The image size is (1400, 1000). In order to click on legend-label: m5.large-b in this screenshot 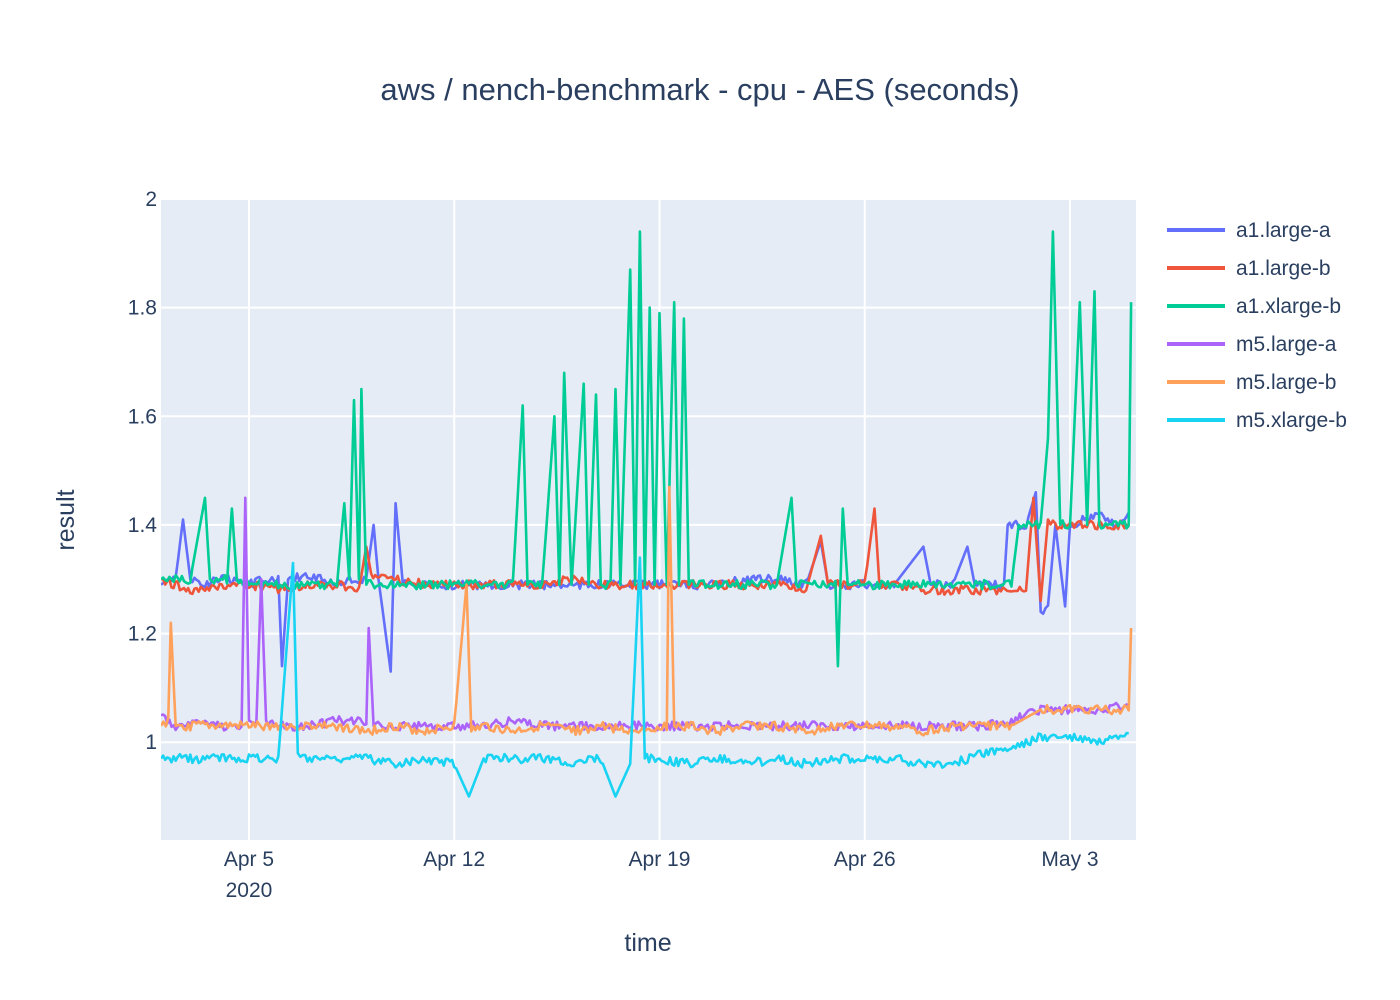, I will do `click(1286, 382)`.